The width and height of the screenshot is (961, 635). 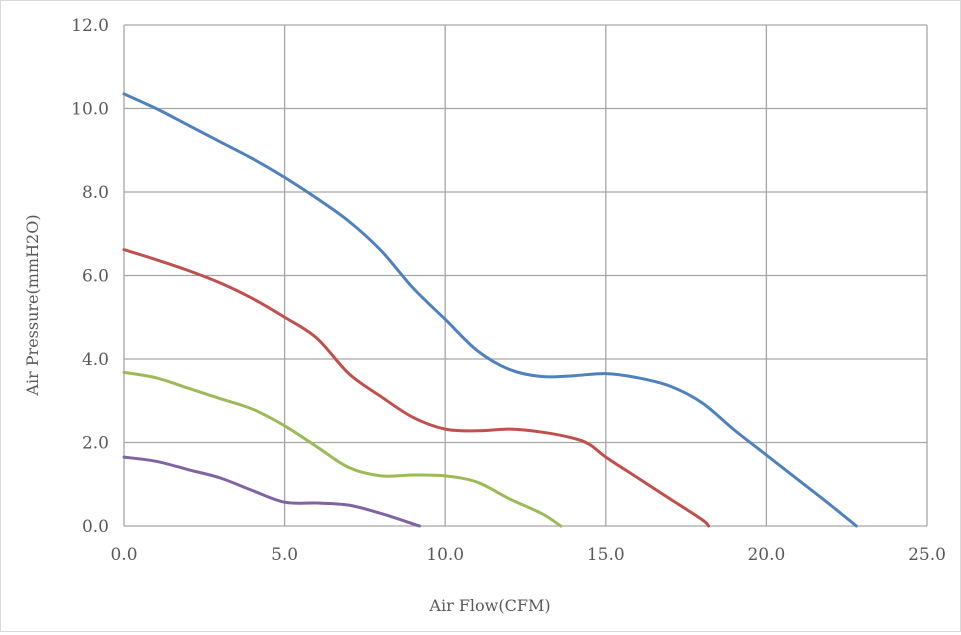 I want to click on x-tick-label: 5.0, so click(x=284, y=555).